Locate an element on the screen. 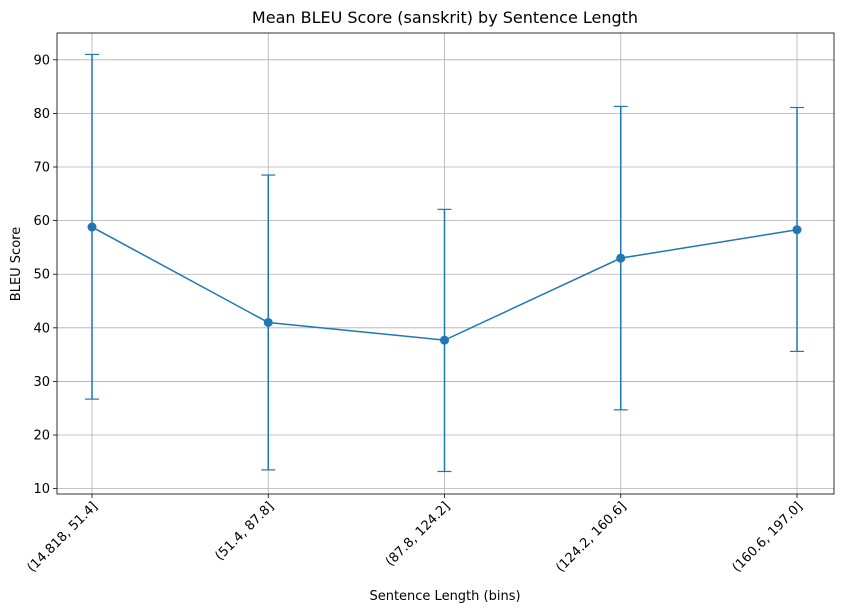  y-tick-label: 50 is located at coordinates (41, 275).